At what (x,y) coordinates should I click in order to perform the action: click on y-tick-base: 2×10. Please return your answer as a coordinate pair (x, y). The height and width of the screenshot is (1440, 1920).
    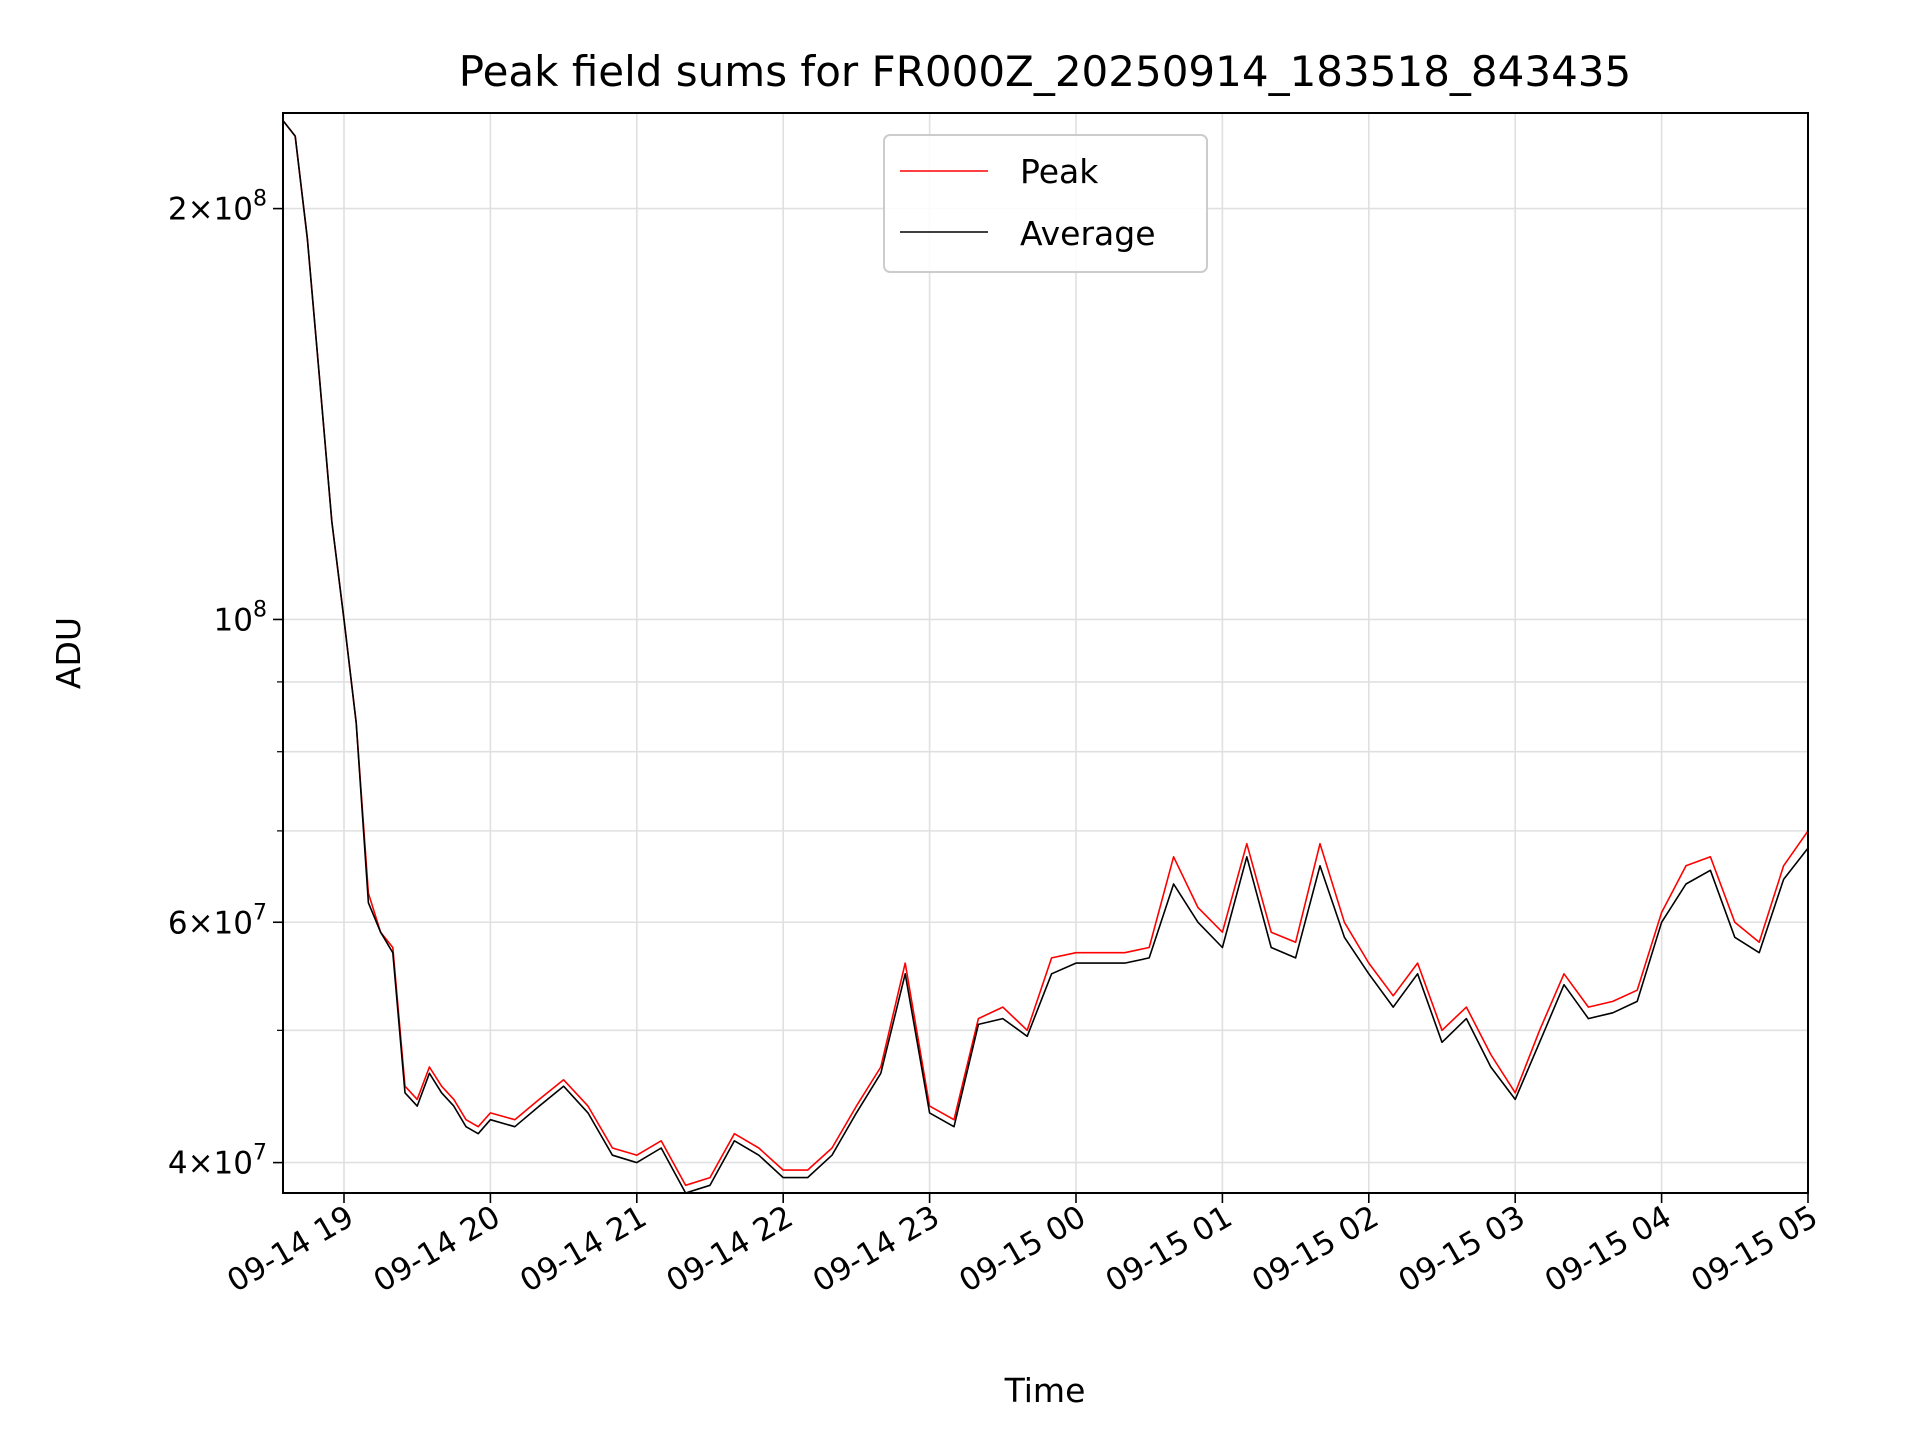
    Looking at the image, I should click on (210, 210).